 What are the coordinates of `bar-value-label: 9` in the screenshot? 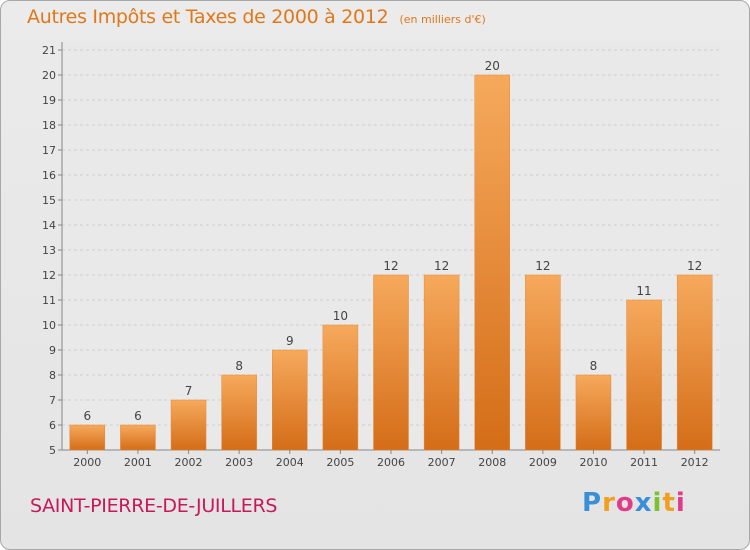 It's located at (290, 341).